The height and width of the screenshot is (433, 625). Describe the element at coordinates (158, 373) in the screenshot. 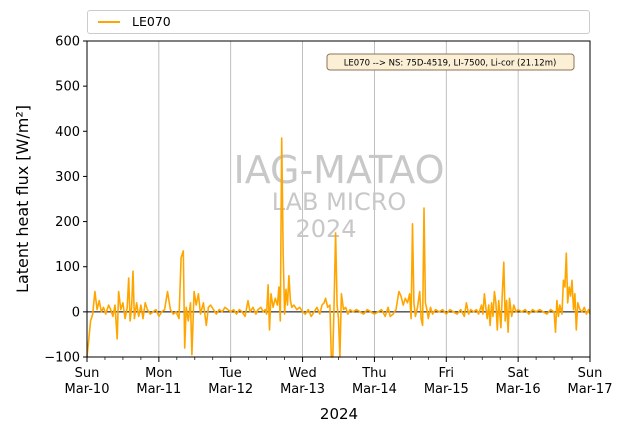

I see `x-tick-label-day: Mon` at that location.